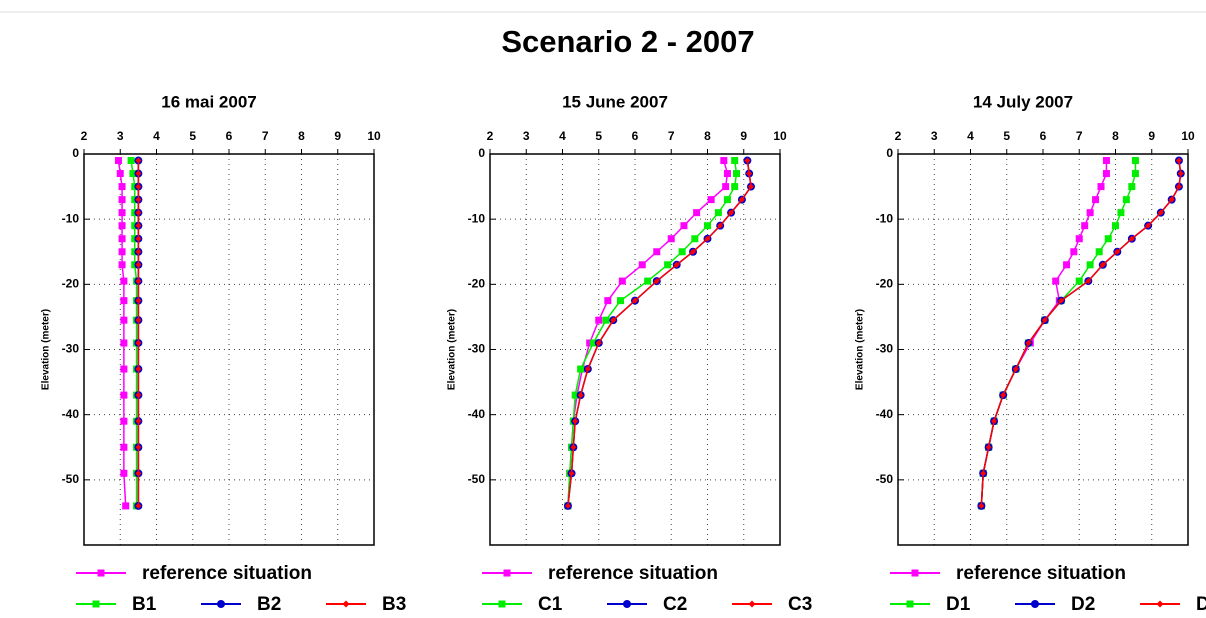 The width and height of the screenshot is (1206, 618). I want to click on x-tick-label: 8, so click(1115, 136).